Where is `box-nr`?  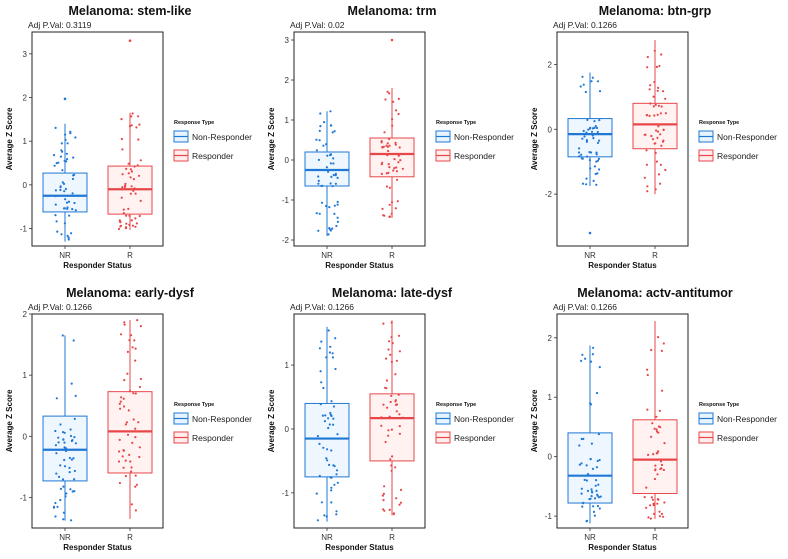
box-nr is located at coordinates (65, 448).